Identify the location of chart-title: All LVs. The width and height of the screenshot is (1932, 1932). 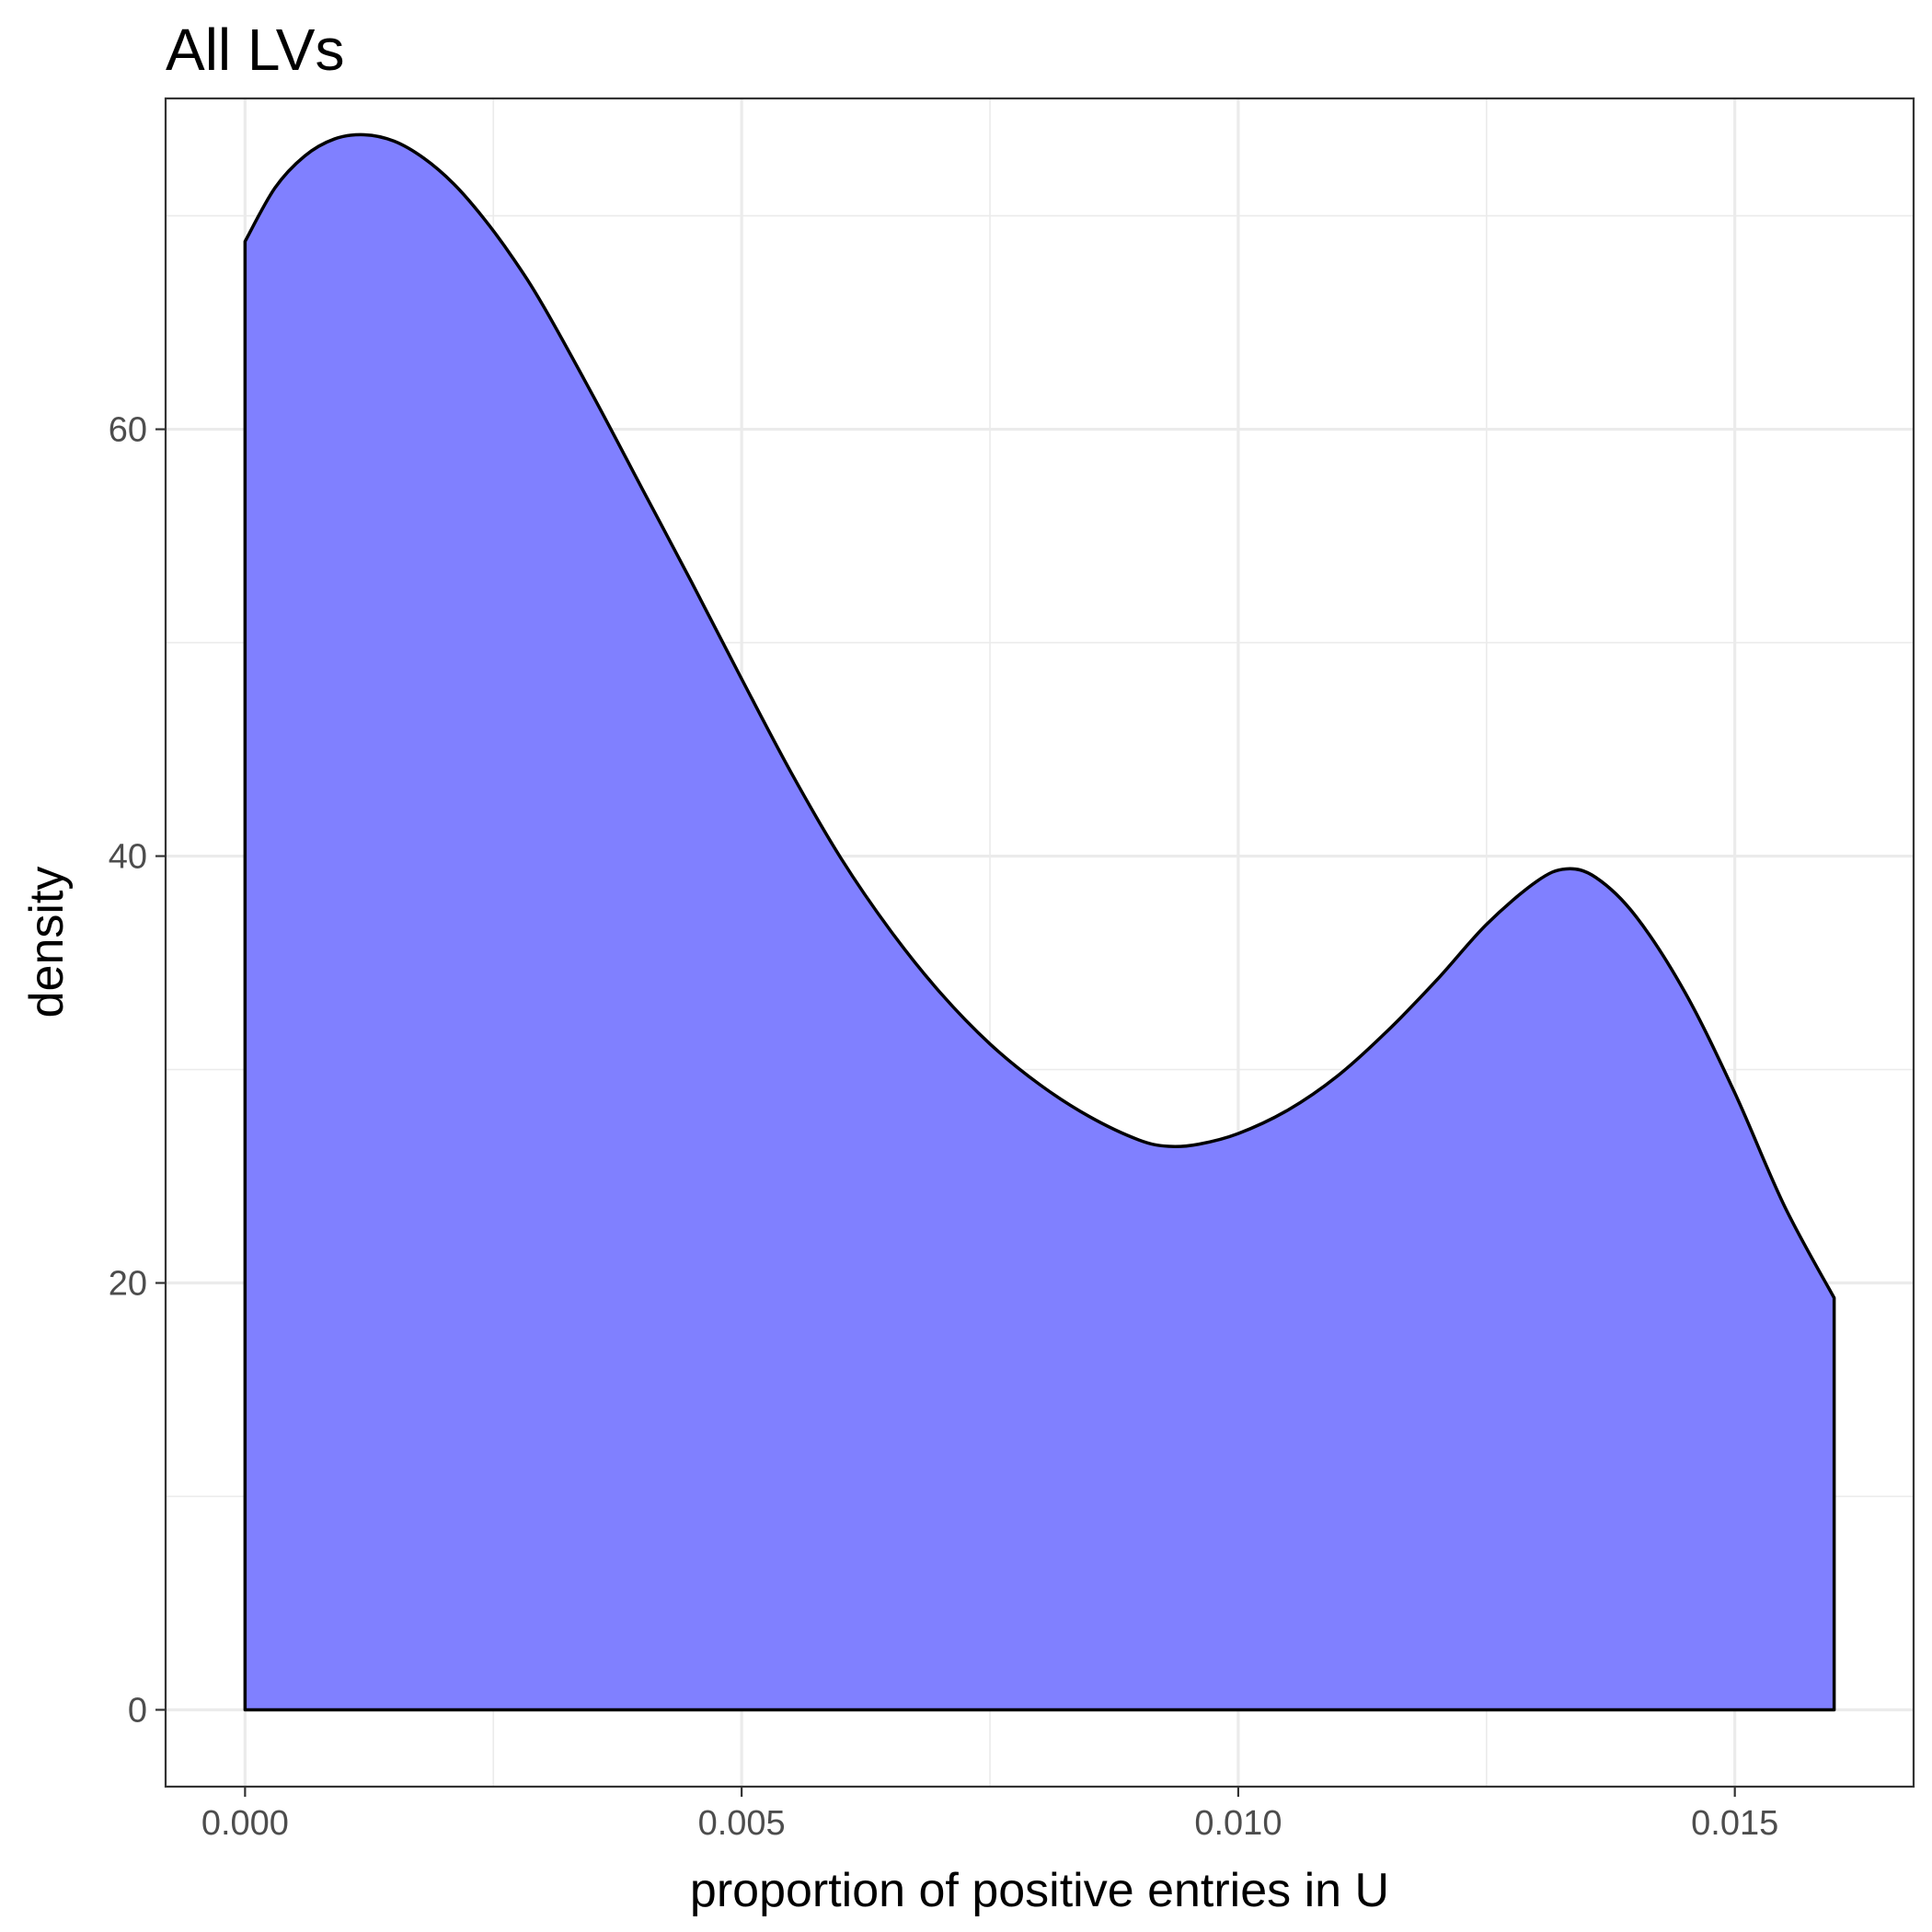
(255, 50).